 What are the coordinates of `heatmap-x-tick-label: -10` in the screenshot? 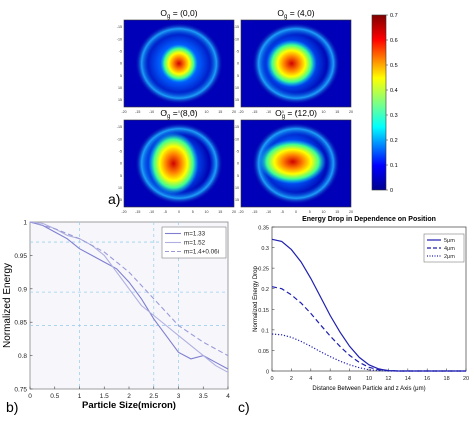 It's located at (151, 112).